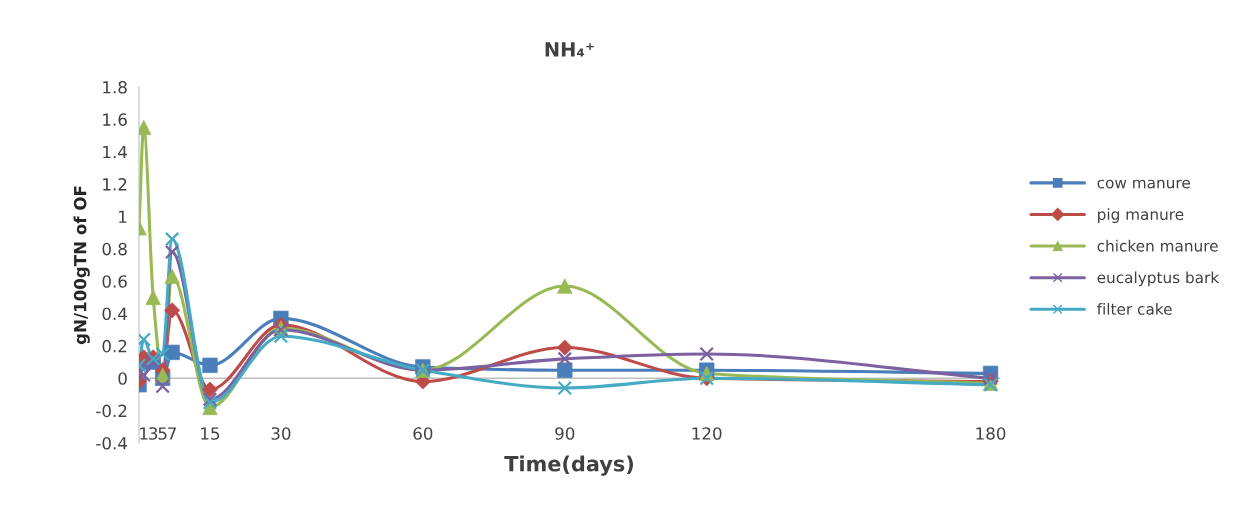 Image resolution: width=1259 pixels, height=510 pixels. Describe the element at coordinates (81, 265) in the screenshot. I see `y-axis-title: gN/100gTN of OF` at that location.